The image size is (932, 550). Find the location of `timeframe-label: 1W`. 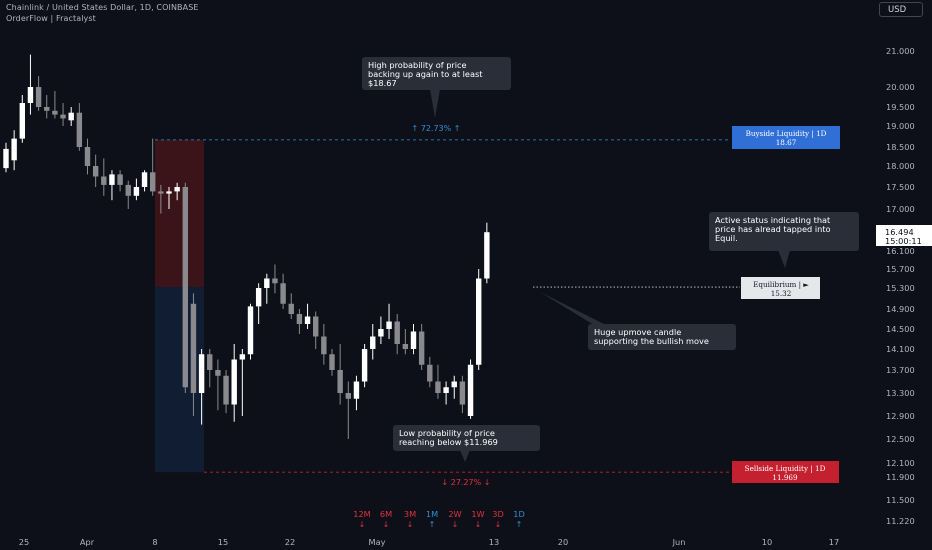

timeframe-label: 1W is located at coordinates (477, 514).